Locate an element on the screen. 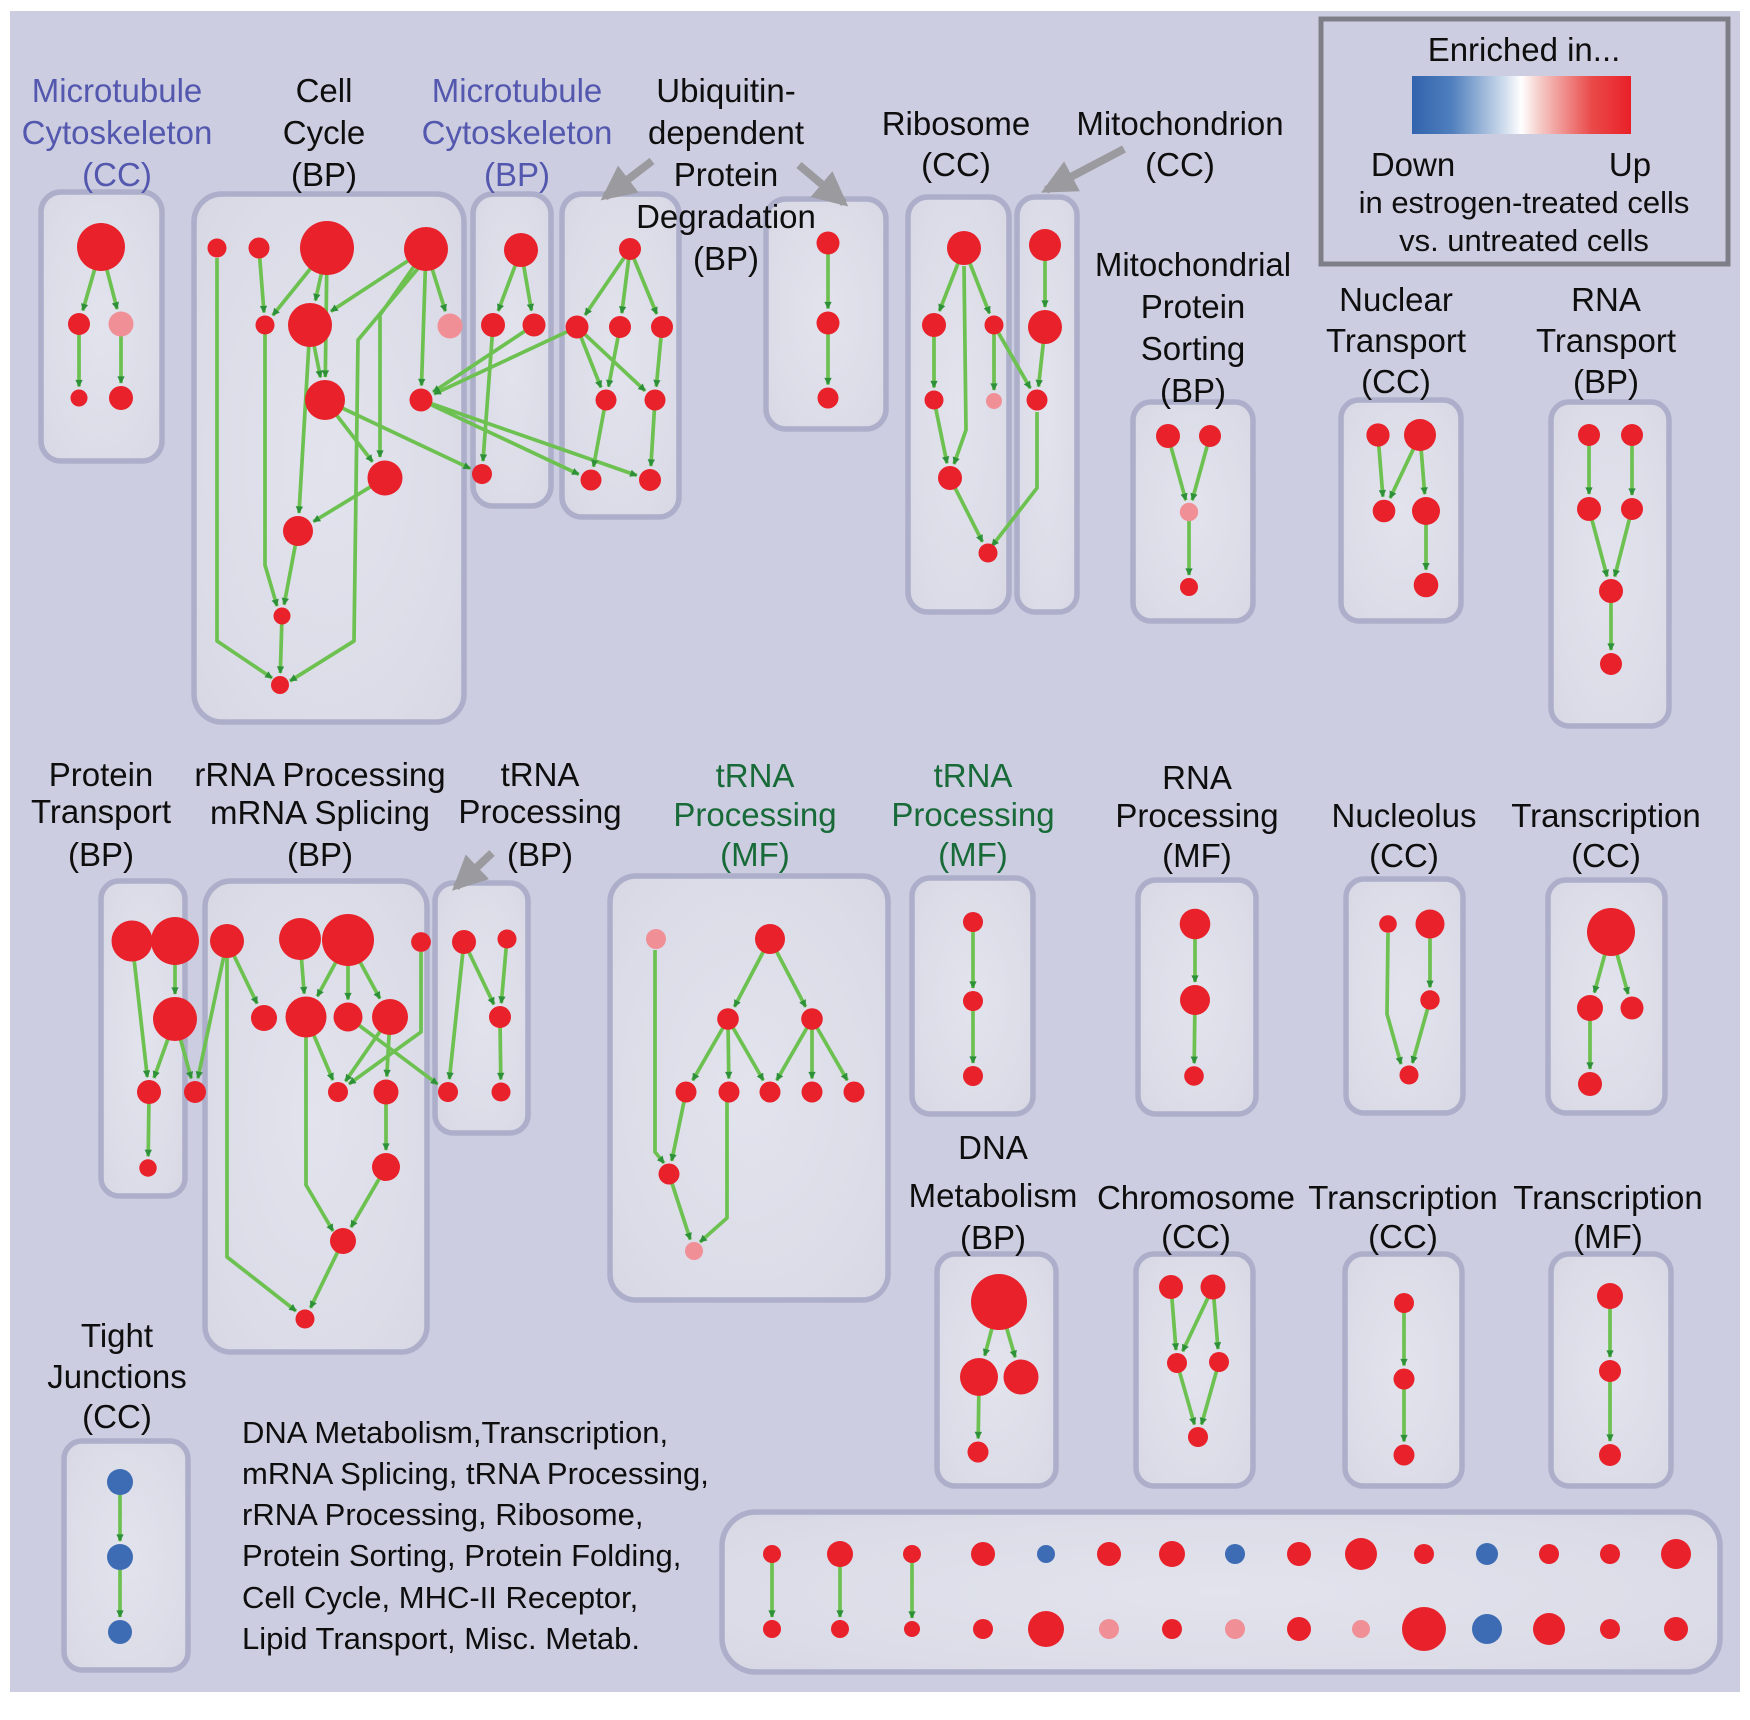  svg-text: Degradation is located at coordinates (726, 216).